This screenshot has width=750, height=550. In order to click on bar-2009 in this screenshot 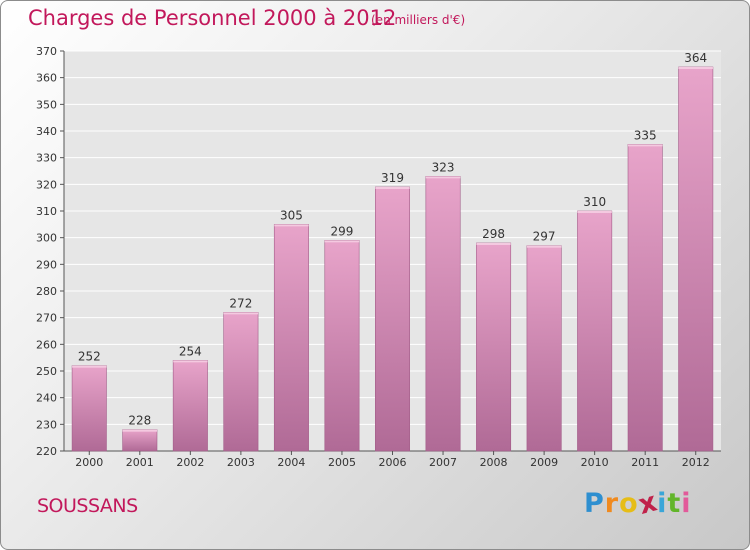, I will do `click(544, 348)`.